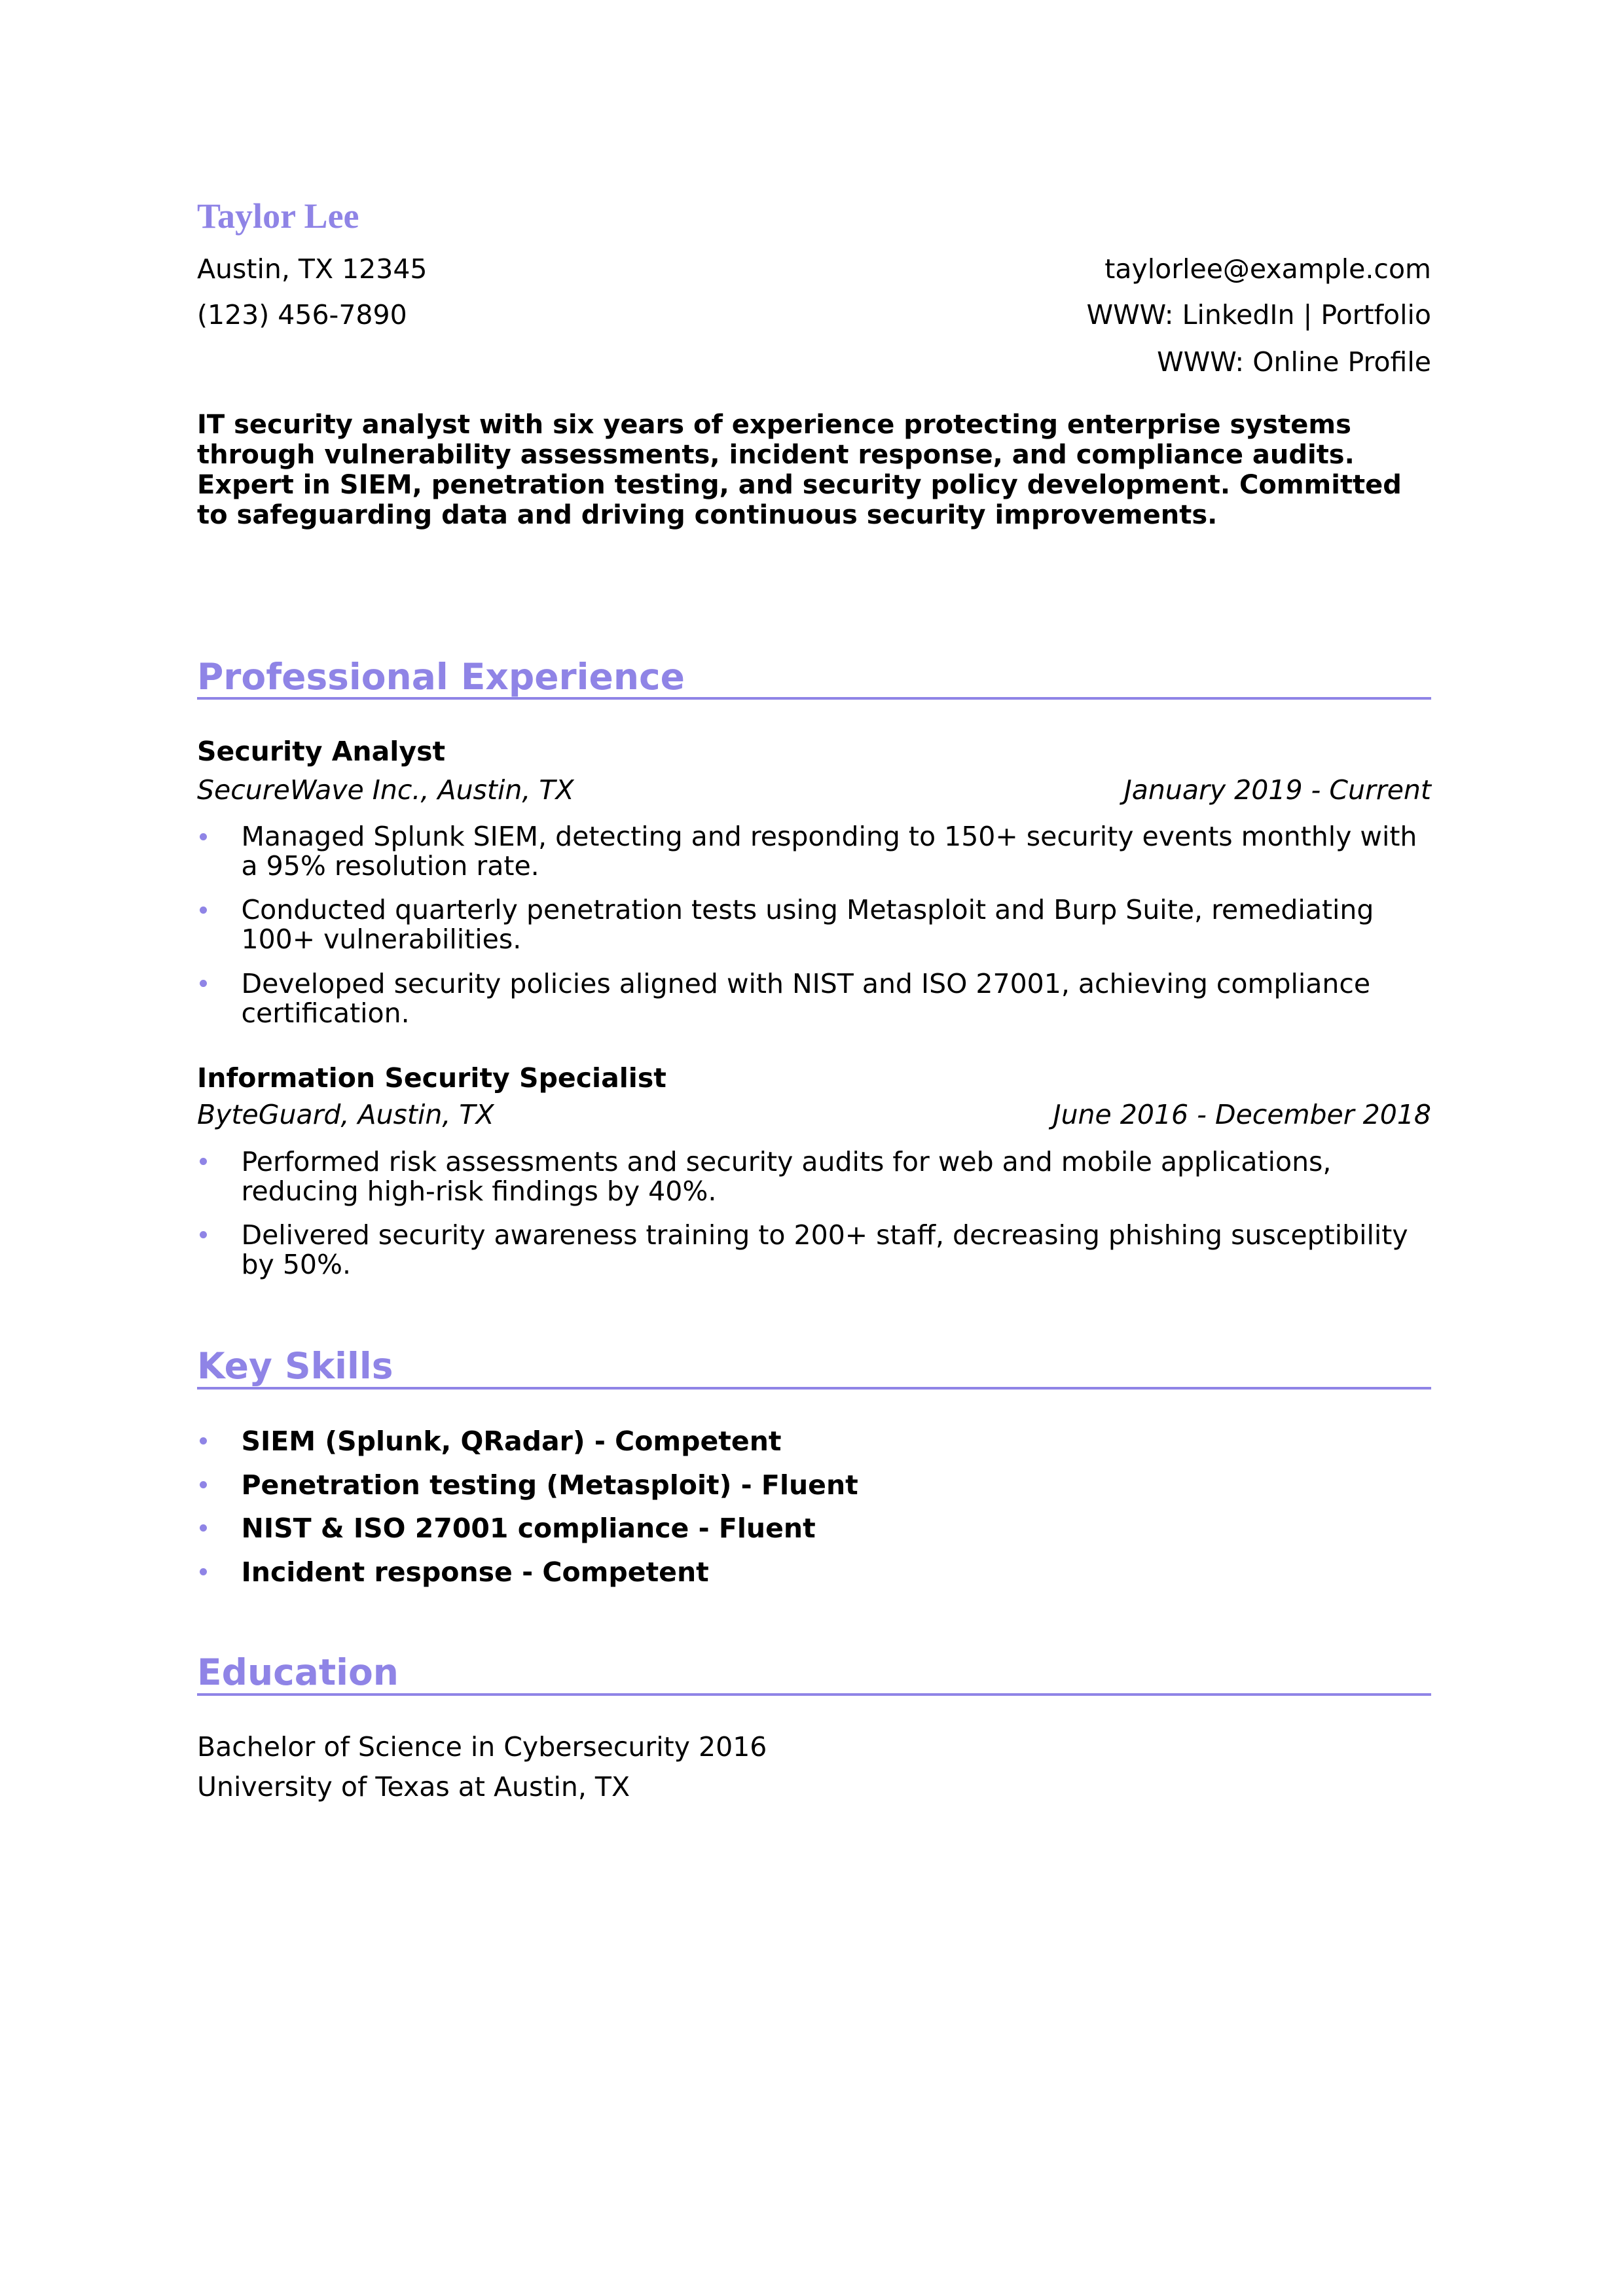 This screenshot has width=1623, height=2296. Describe the element at coordinates (511, 1442) in the screenshot. I see `skill: SIEM (Splunk, QRadar) - Competent` at that location.